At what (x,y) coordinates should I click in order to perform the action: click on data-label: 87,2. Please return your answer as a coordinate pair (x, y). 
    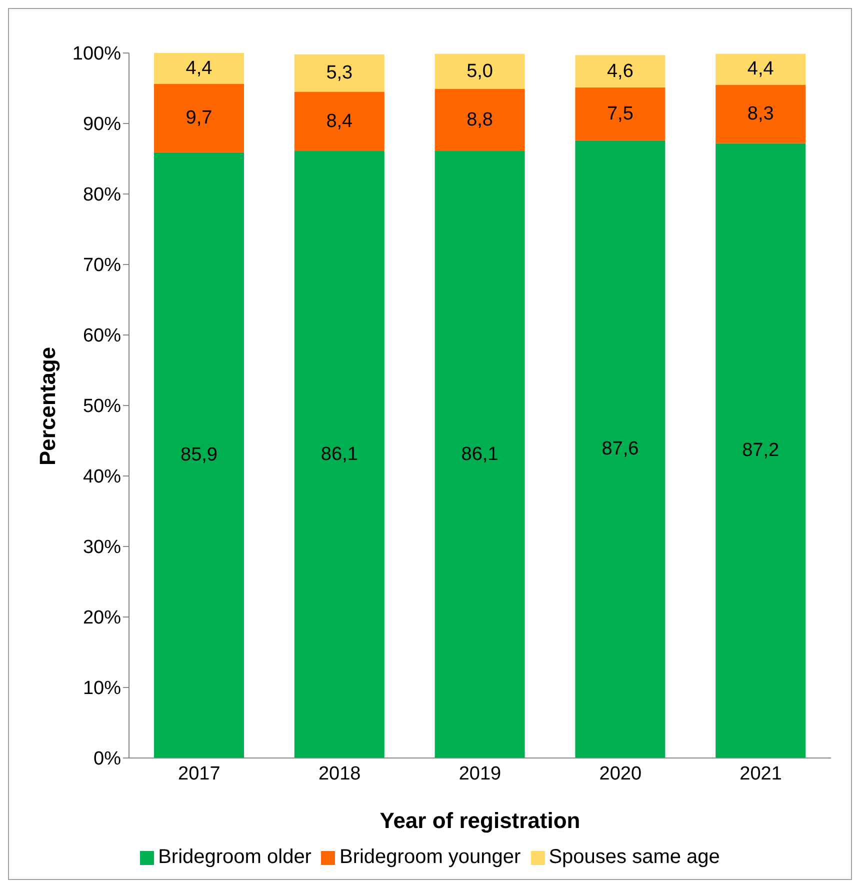
    Looking at the image, I should click on (761, 451).